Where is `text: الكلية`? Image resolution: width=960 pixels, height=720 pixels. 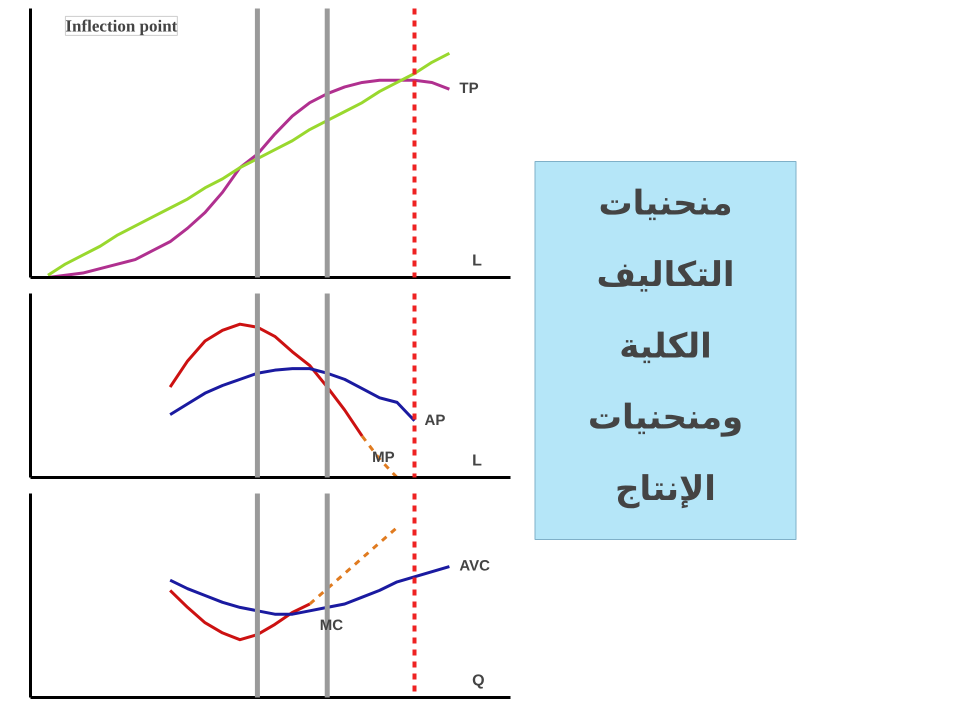
text: الكلية is located at coordinates (665, 346).